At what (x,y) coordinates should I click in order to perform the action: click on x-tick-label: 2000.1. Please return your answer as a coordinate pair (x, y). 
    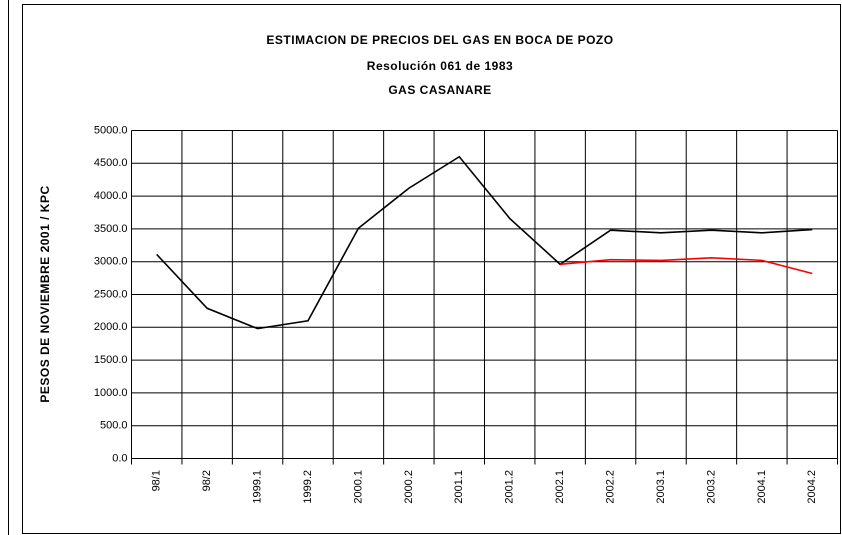
    Looking at the image, I should click on (358, 487).